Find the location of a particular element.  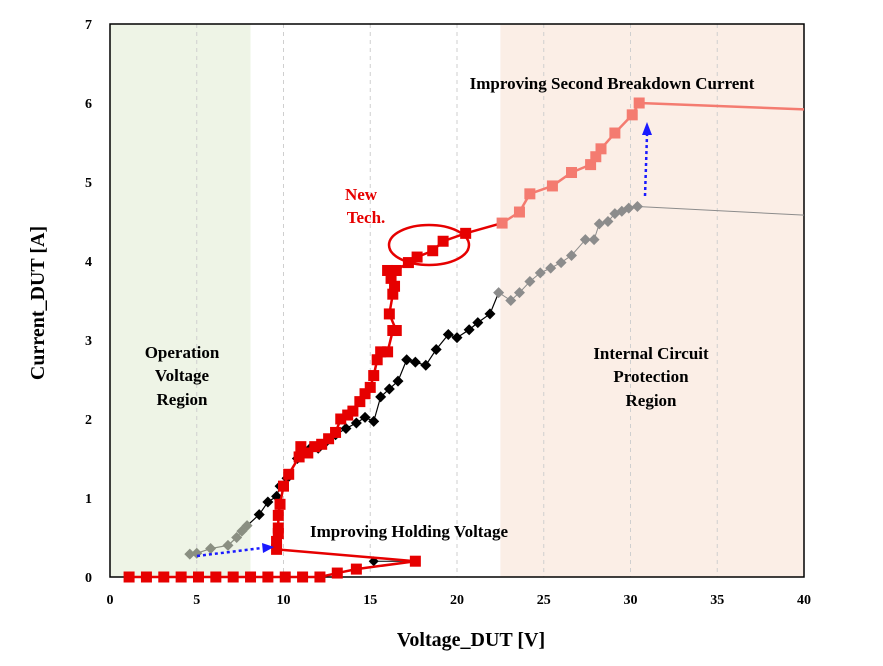

y-tick-label: 0 is located at coordinates (88, 578).